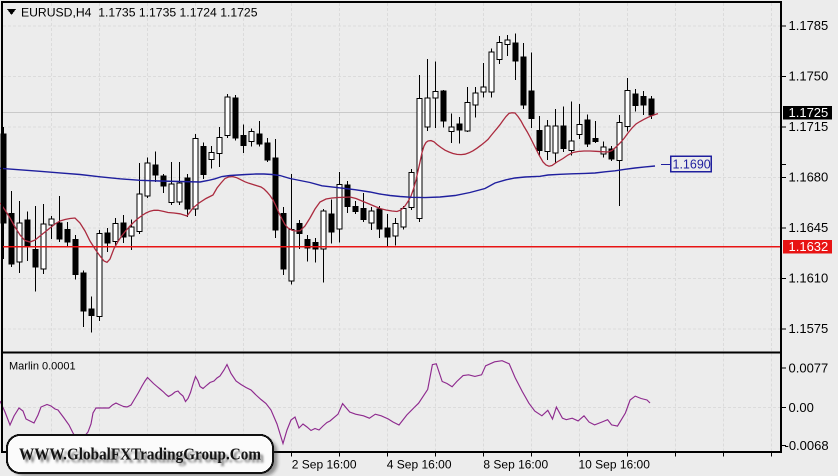  What do you see at coordinates (419, 465) in the screenshot?
I see `svg-text: 4 Sep 16:00` at bounding box center [419, 465].